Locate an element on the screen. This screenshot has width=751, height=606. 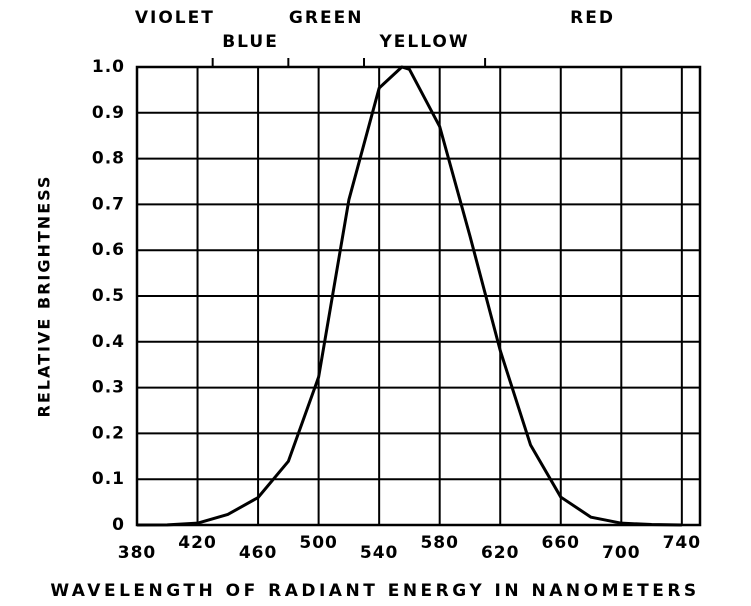
x-tick-label: 700 is located at coordinates (621, 553).